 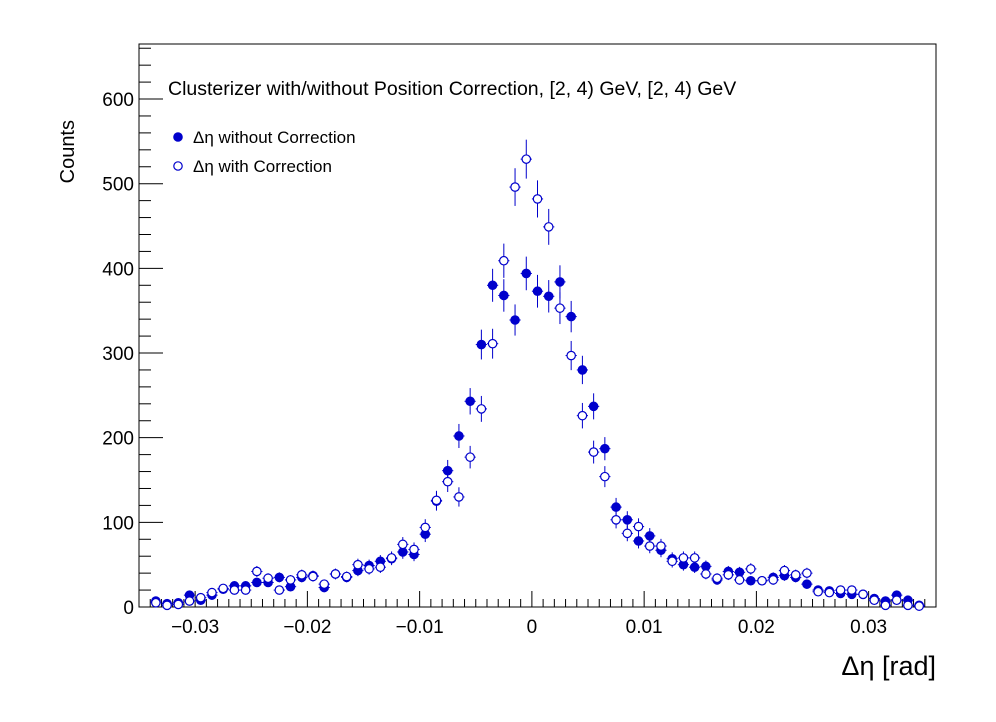 I want to click on y-tick-label: 600, so click(x=118, y=100).